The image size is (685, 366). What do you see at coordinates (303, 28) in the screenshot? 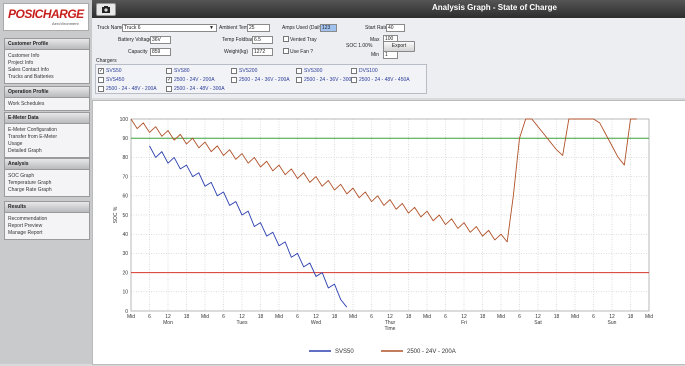
I see `label: Amps Used (Daily)` at bounding box center [303, 28].